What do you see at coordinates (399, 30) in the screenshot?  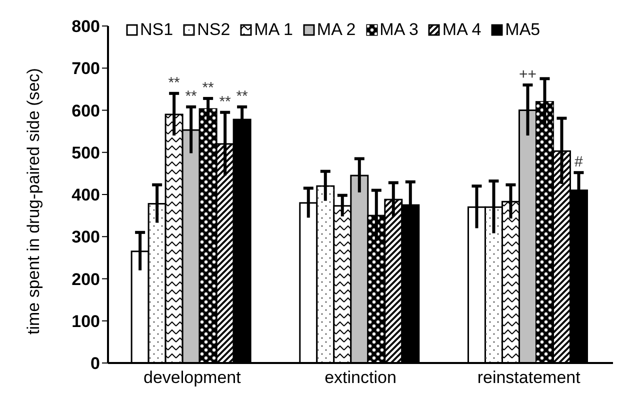 I see `legend-label: MA 3` at bounding box center [399, 30].